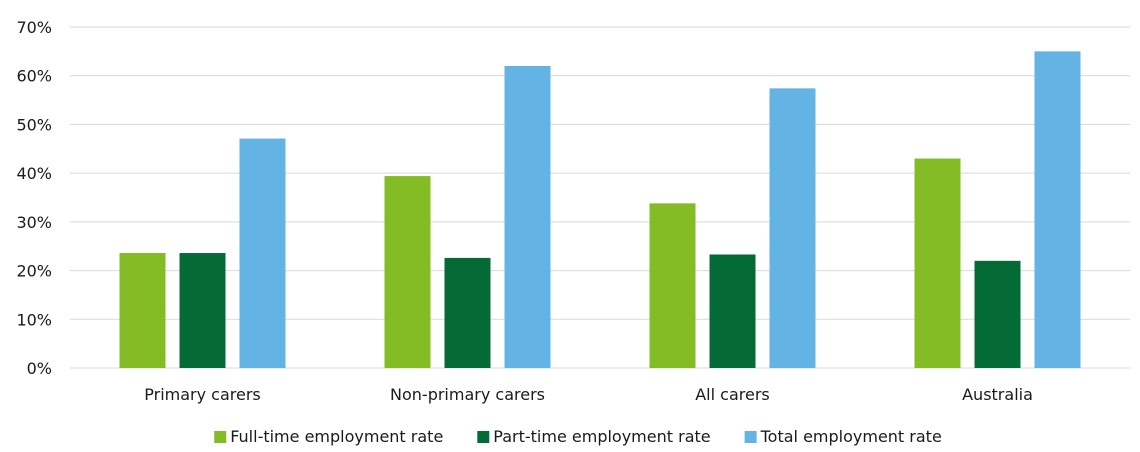  I want to click on bar-total-employment-rate-primary-carers, so click(262, 253).